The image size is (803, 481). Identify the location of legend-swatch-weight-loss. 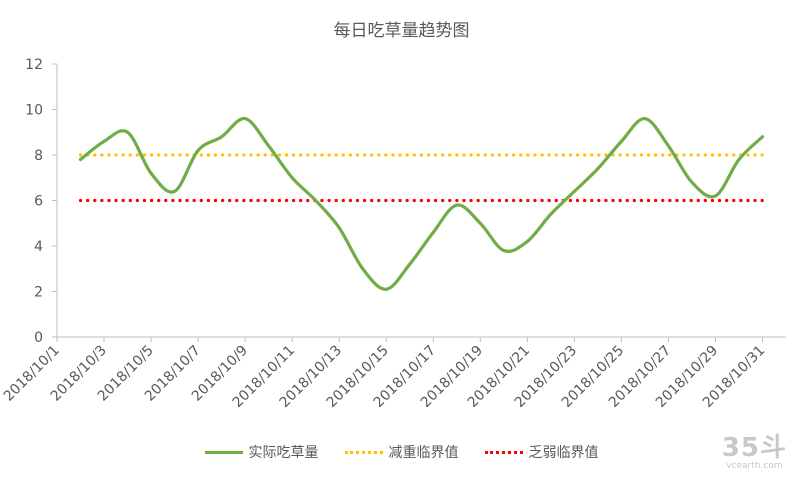
(363, 452).